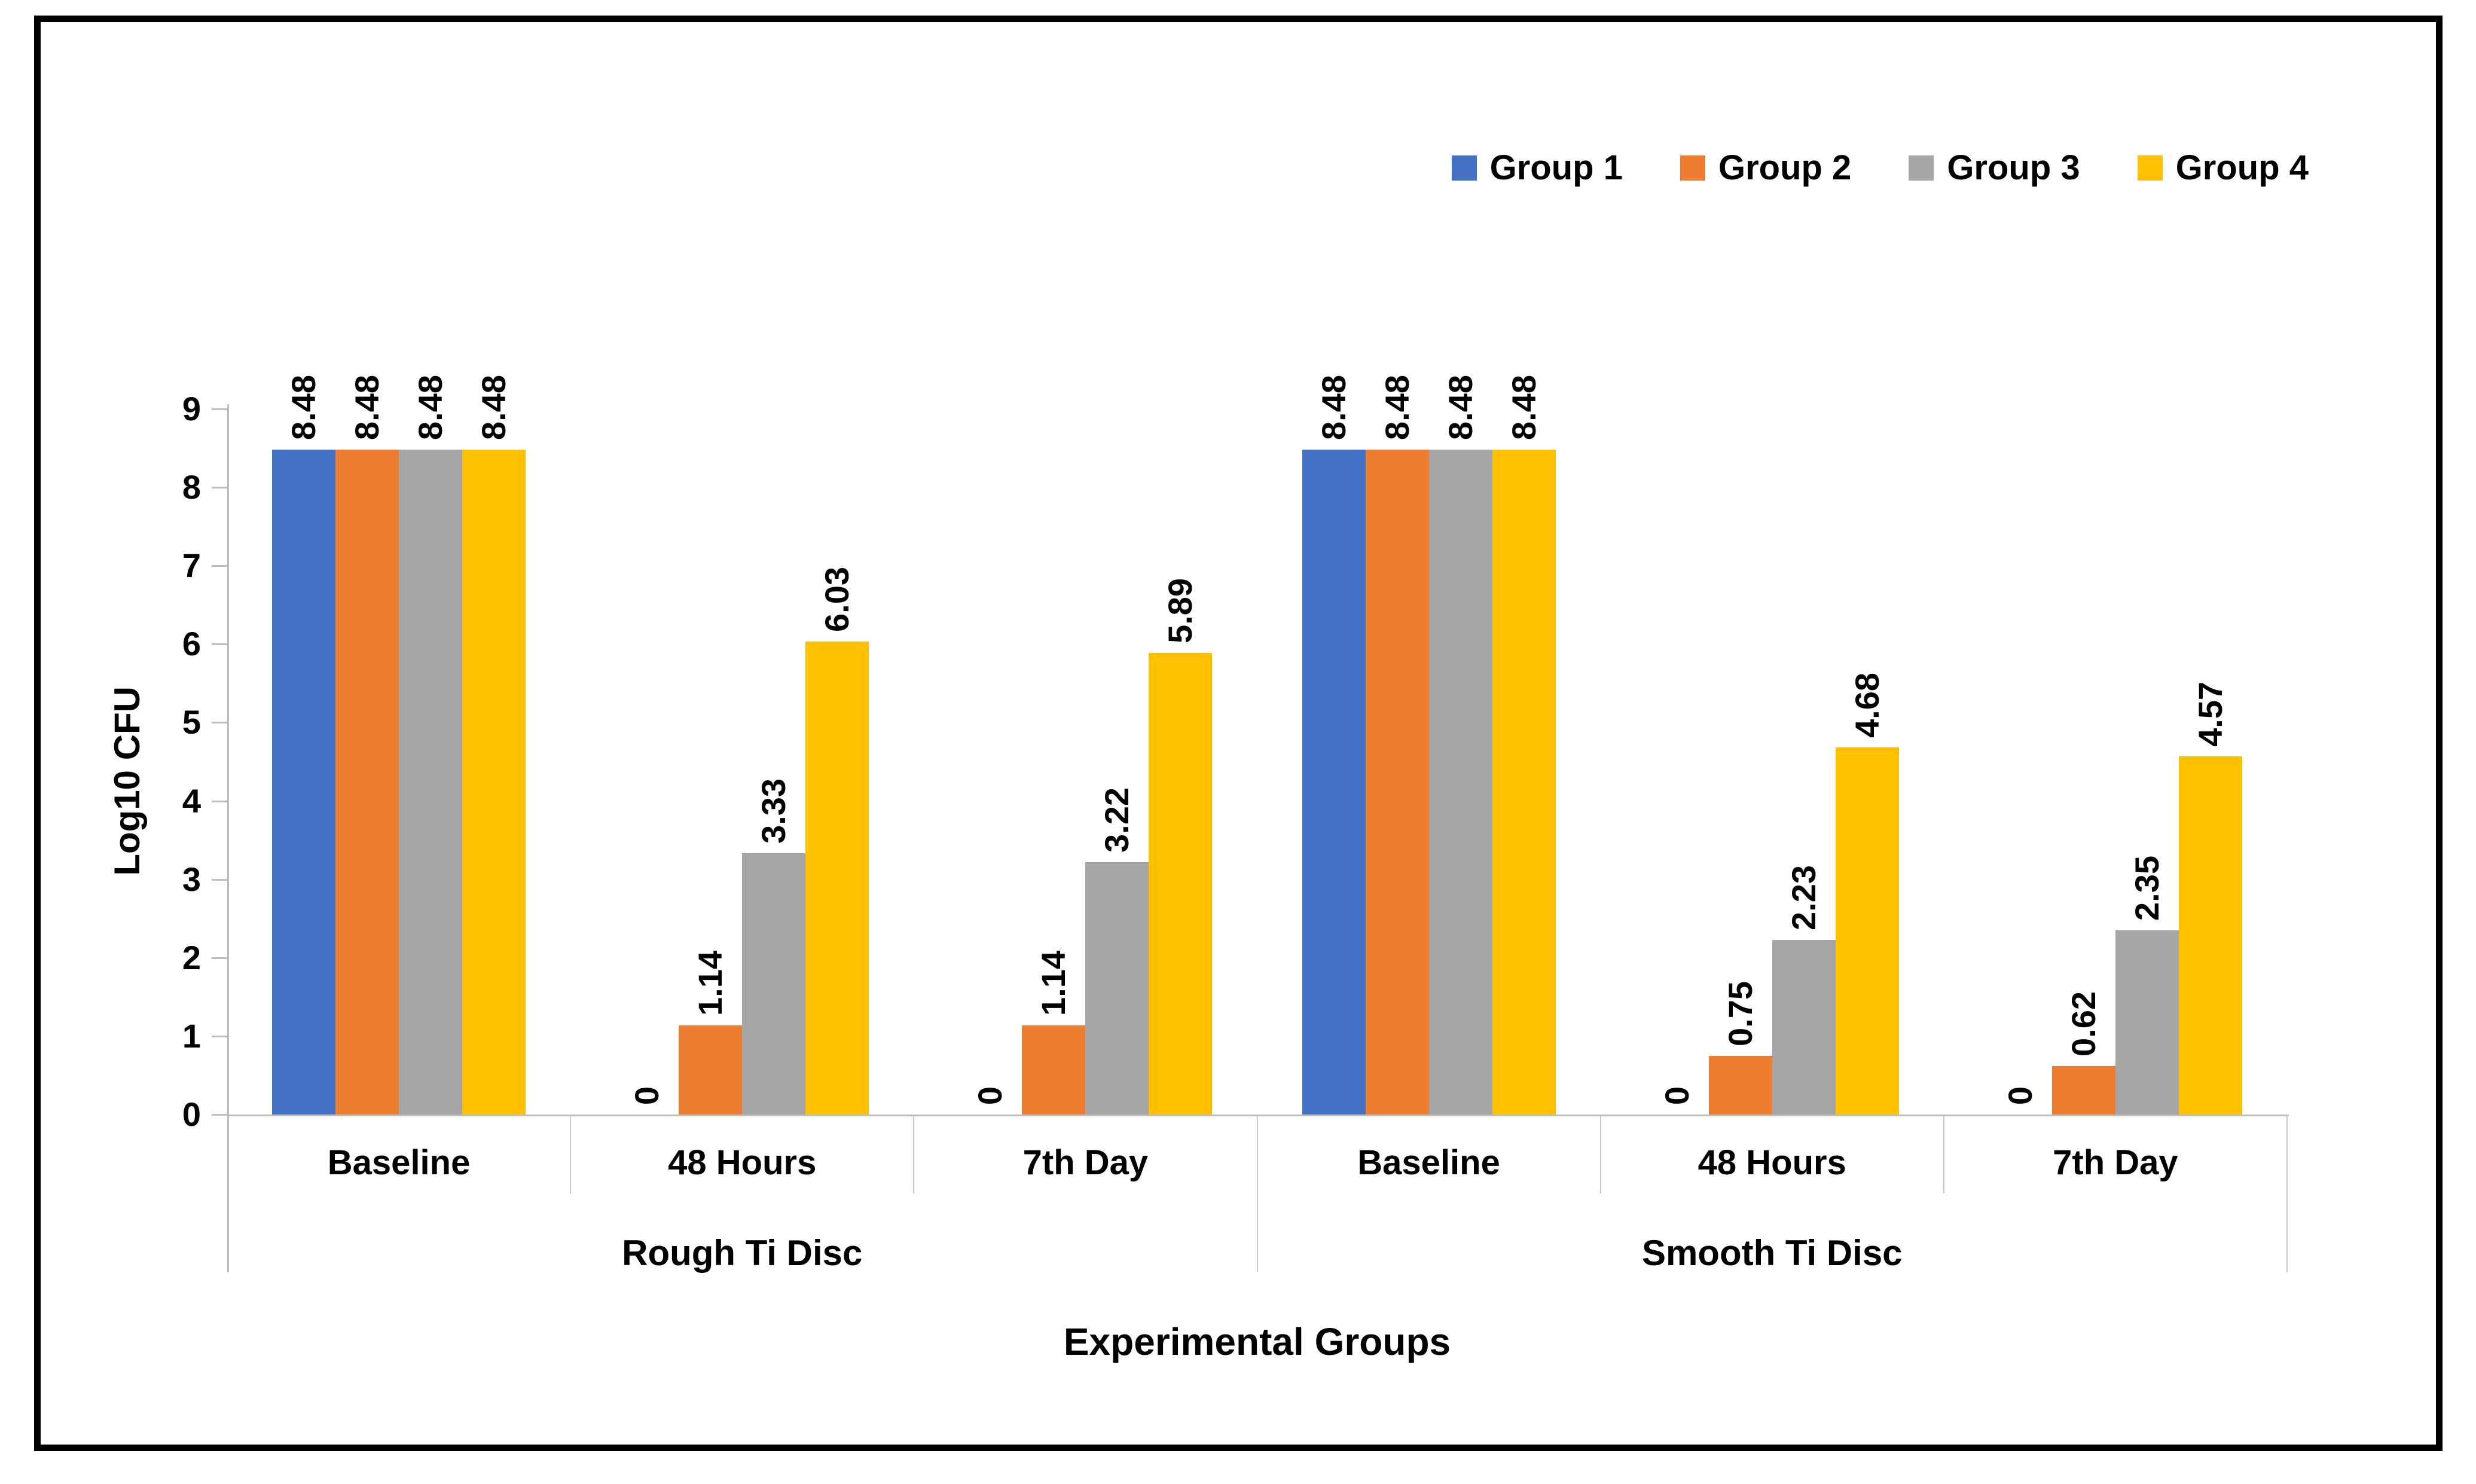 The width and height of the screenshot is (2476, 1484). What do you see at coordinates (774, 811) in the screenshot?
I see `bar-value-label: 3.33` at bounding box center [774, 811].